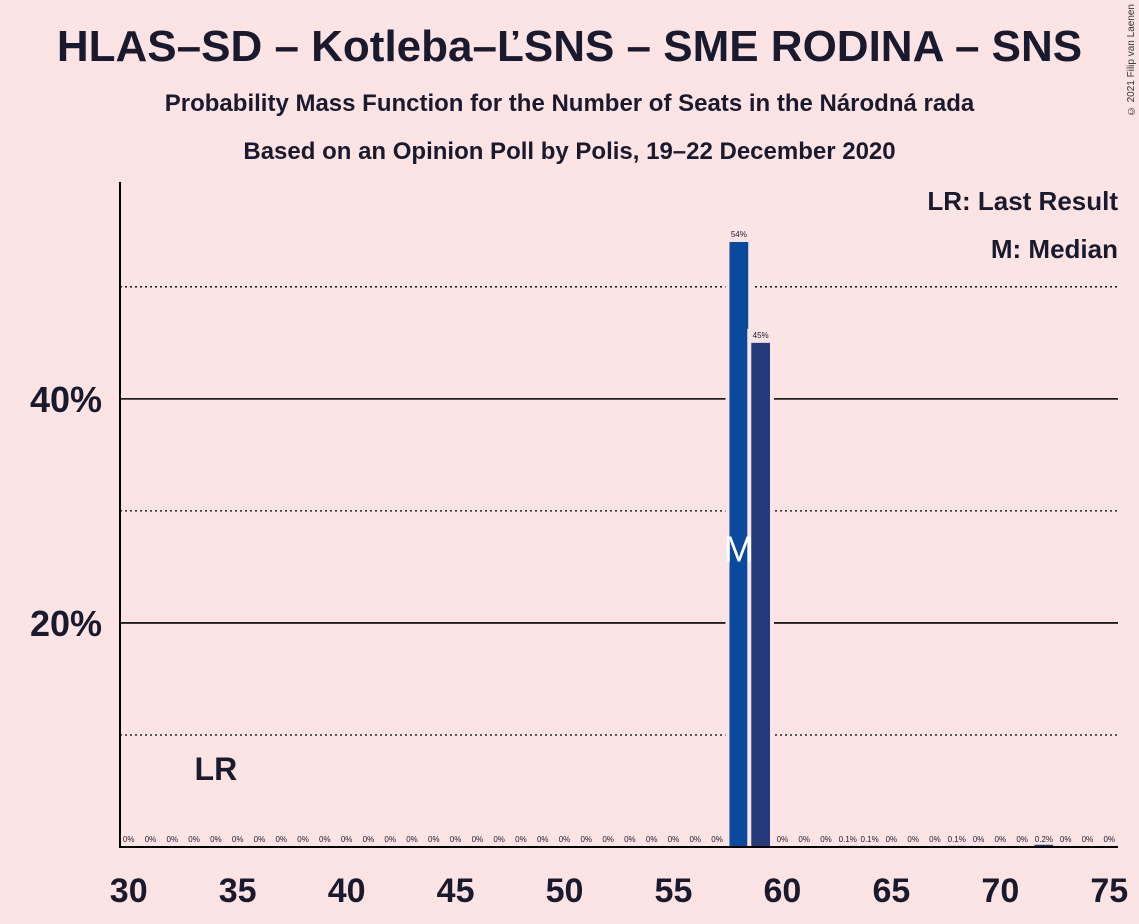 The image size is (1139, 924). I want to click on bar-value-label: 45%, so click(761, 335).